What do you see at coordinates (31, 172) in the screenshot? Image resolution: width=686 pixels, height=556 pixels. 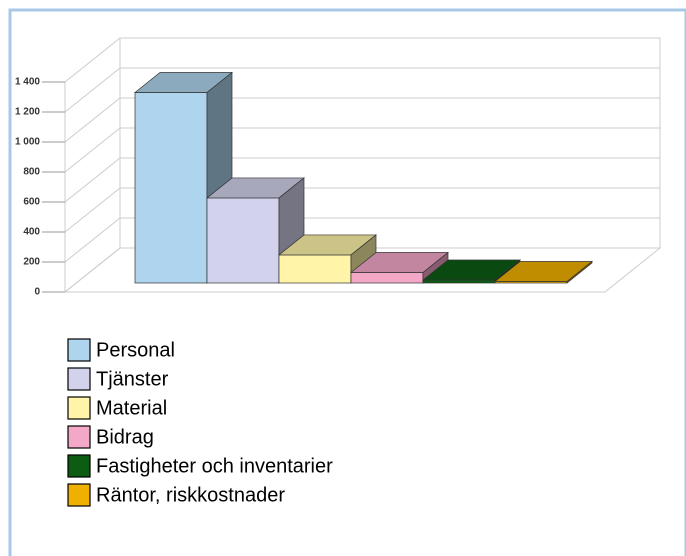 I see `y-tick-label: 800` at bounding box center [31, 172].